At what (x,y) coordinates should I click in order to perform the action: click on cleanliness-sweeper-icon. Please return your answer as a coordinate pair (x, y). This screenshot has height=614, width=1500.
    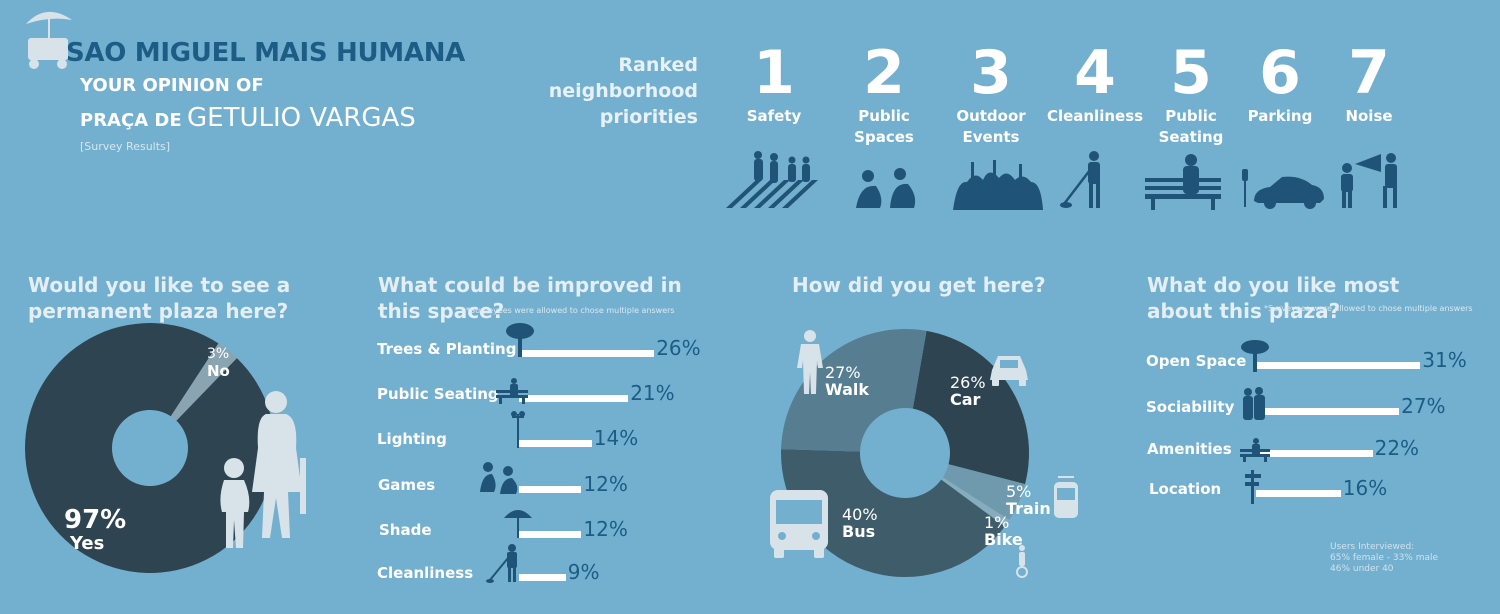
    Looking at the image, I should click on (1080, 179).